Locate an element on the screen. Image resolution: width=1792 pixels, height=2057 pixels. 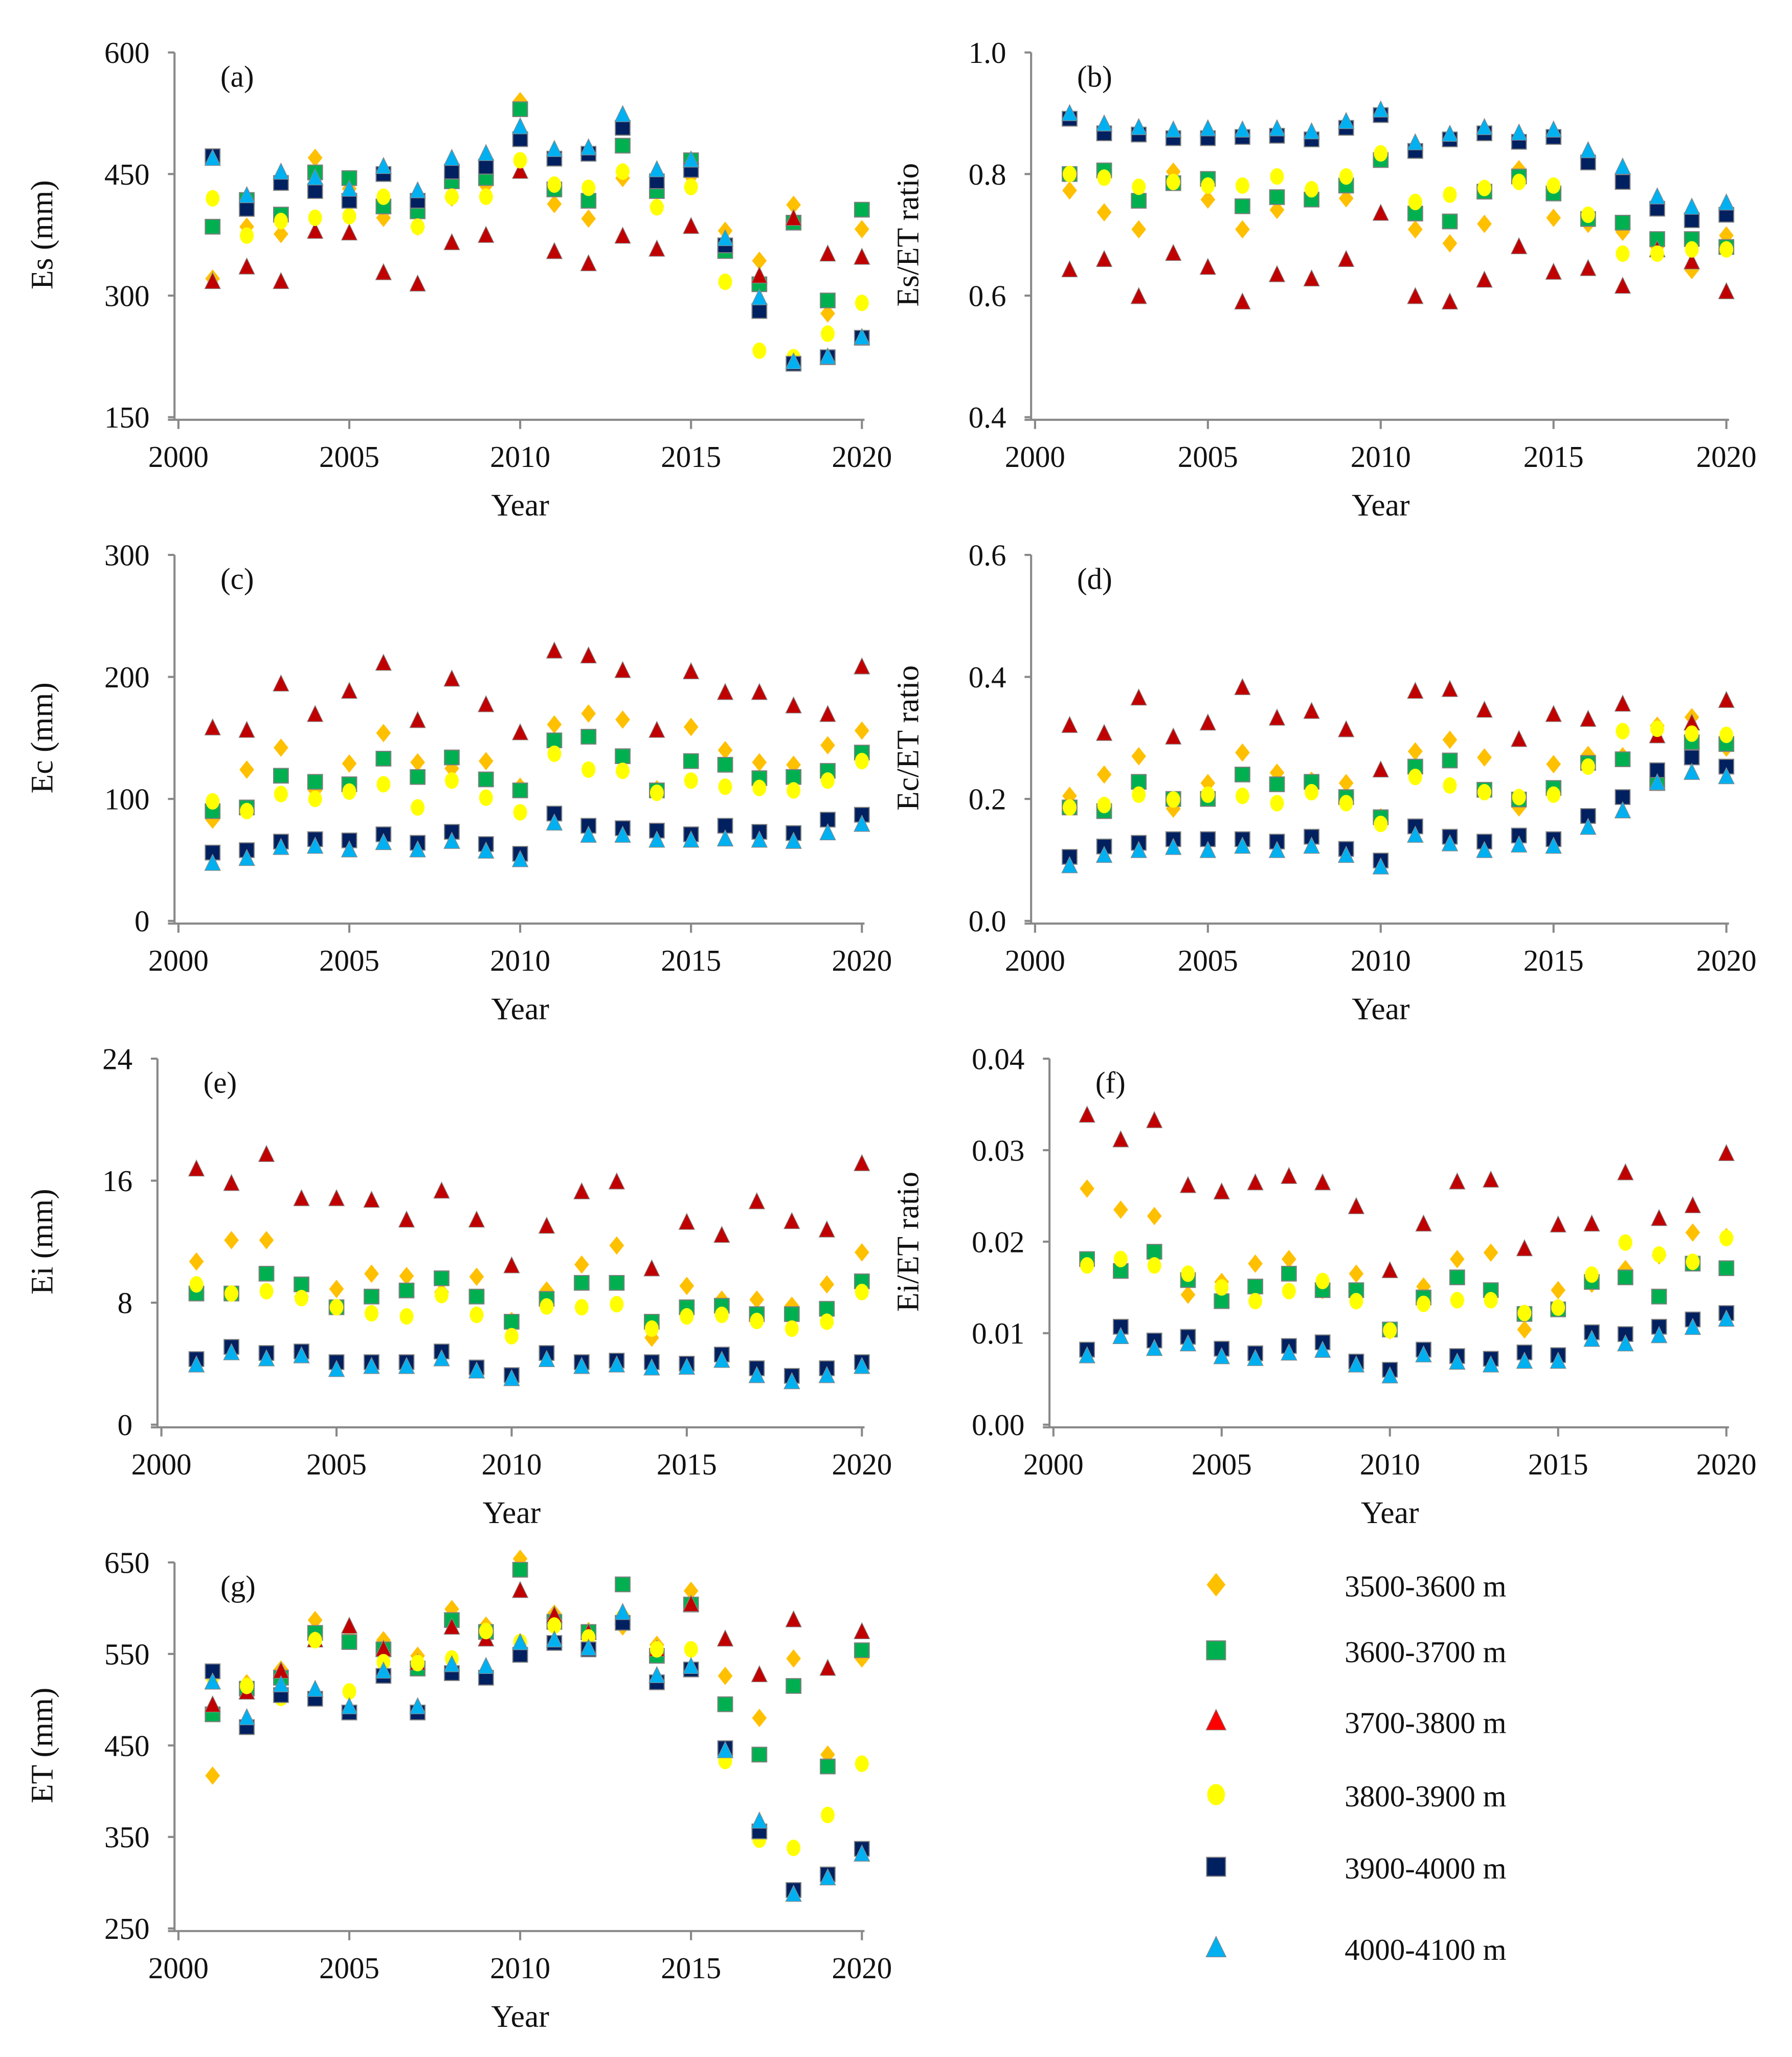
x-tick-label: 2020 is located at coordinates (862, 457).